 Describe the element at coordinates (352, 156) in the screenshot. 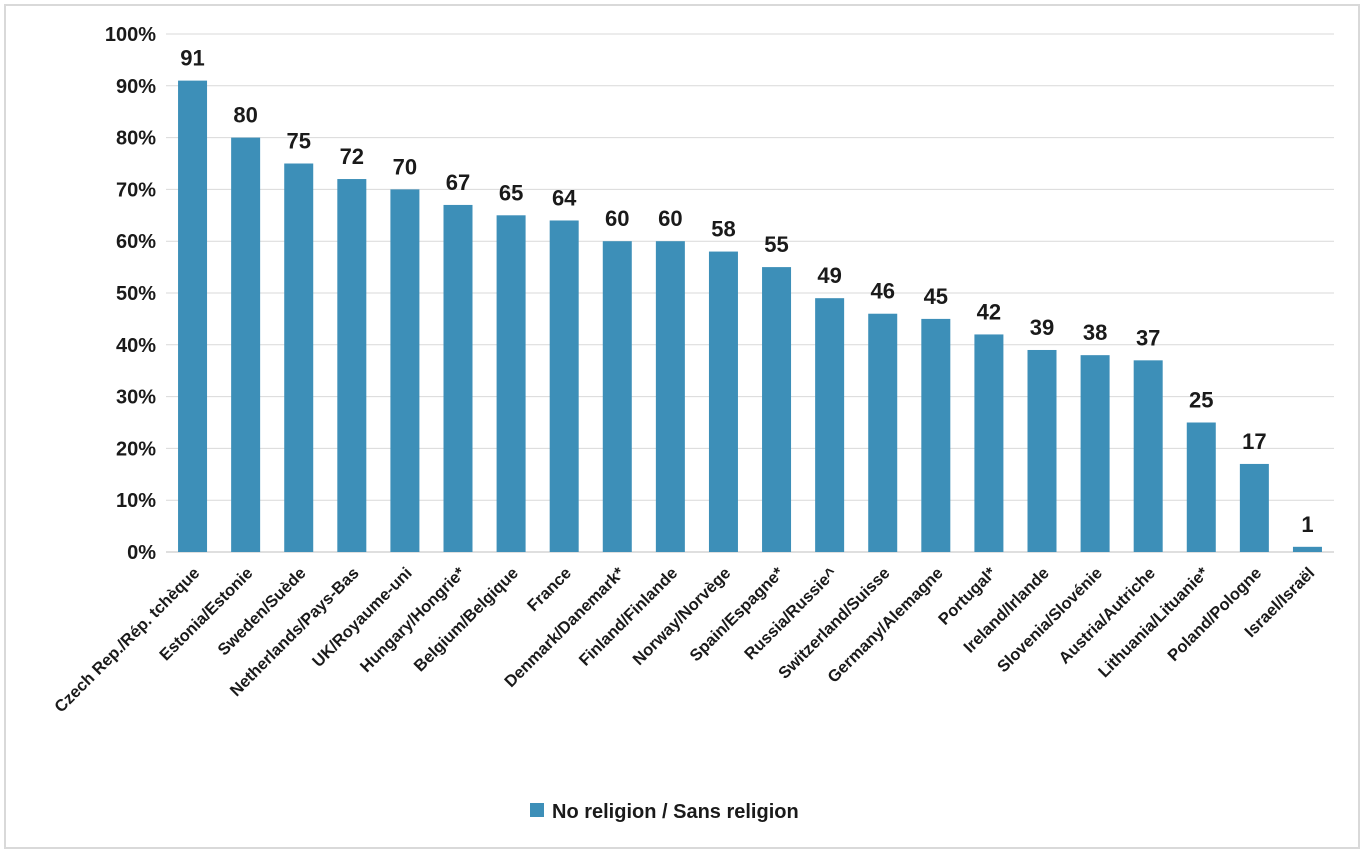

I see `data-label: 72` at that location.